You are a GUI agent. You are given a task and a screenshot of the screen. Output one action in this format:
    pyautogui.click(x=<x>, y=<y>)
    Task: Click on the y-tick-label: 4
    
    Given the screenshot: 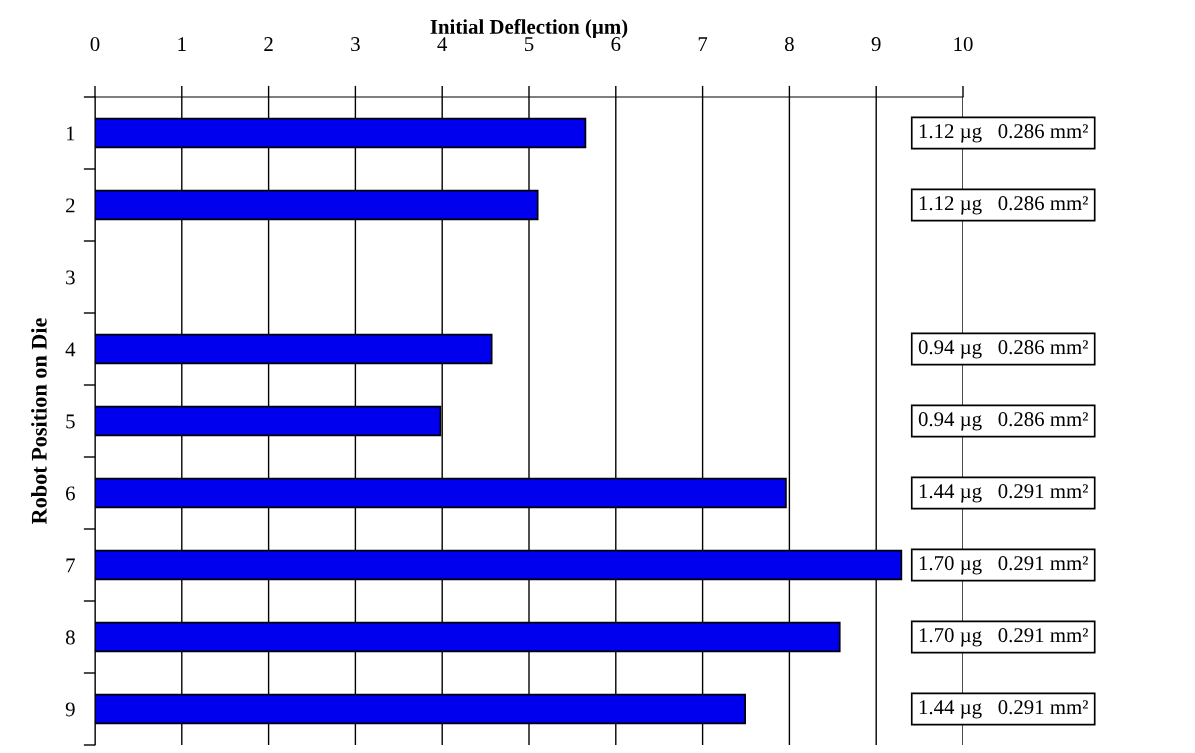 What is the action you would take?
    pyautogui.click(x=70, y=349)
    